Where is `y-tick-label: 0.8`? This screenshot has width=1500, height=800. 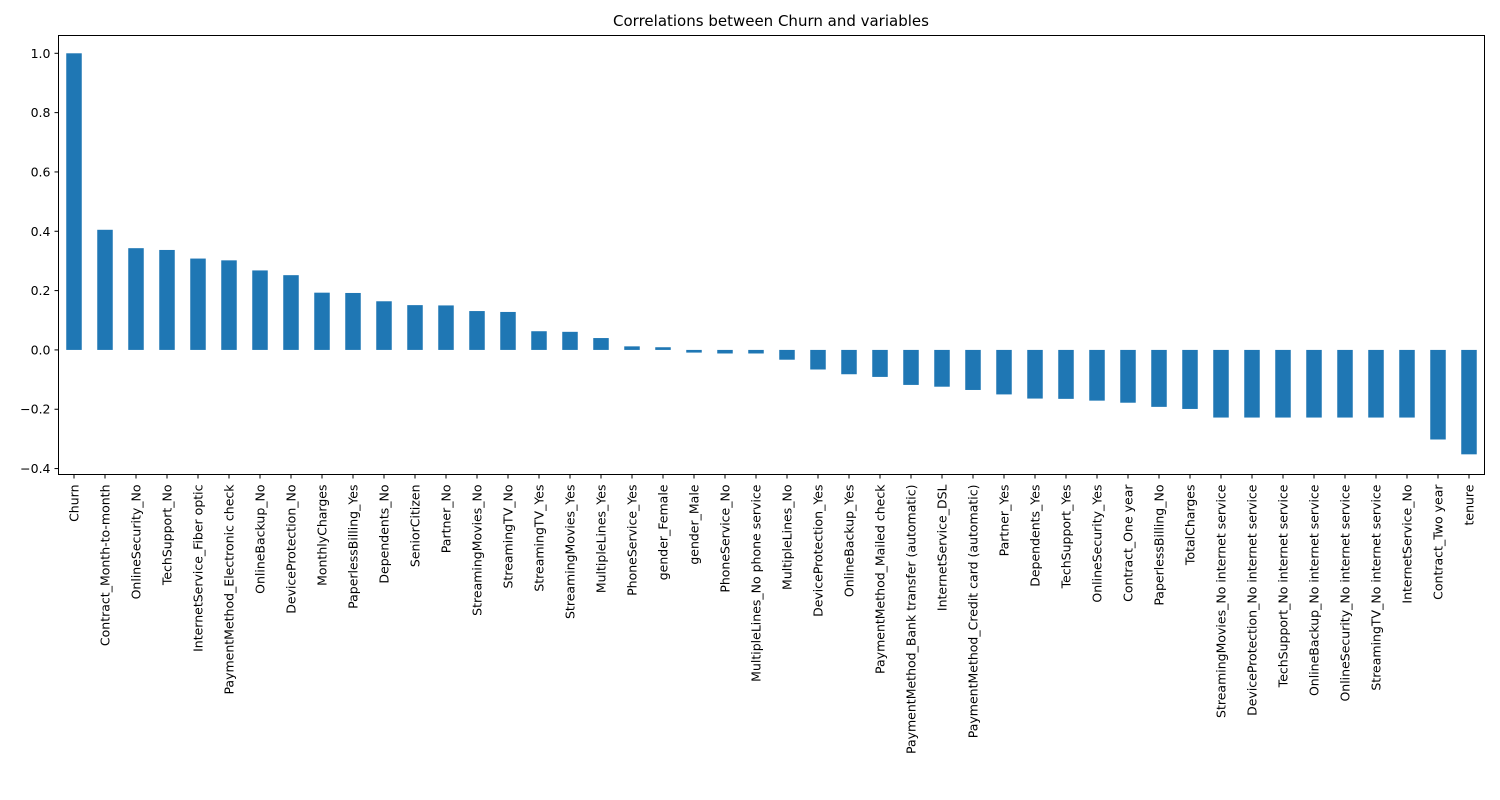 y-tick-label: 0.8 is located at coordinates (41, 112).